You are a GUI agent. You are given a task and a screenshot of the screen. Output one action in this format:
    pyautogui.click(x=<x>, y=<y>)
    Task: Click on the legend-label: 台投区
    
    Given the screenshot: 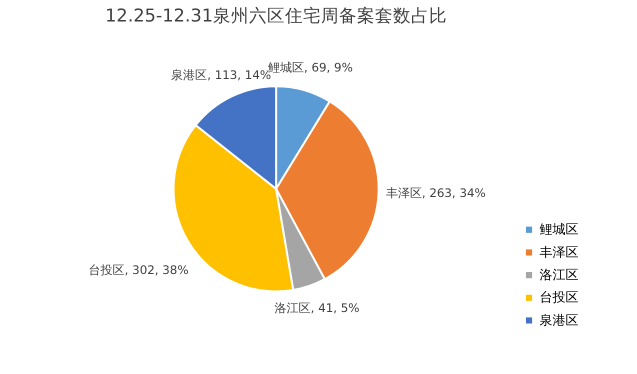 What is the action you would take?
    pyautogui.click(x=558, y=298)
    